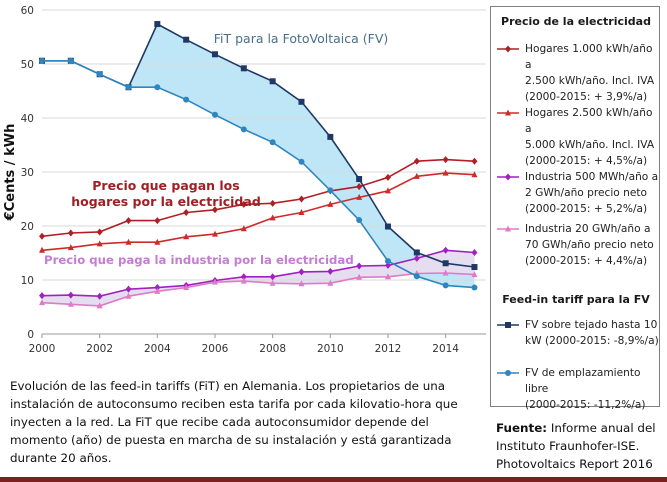 Image resolution: width=667 pixels, height=482 pixels. I want to click on legend-label-line: FV sobre tejado hasta 10, so click(591, 325).